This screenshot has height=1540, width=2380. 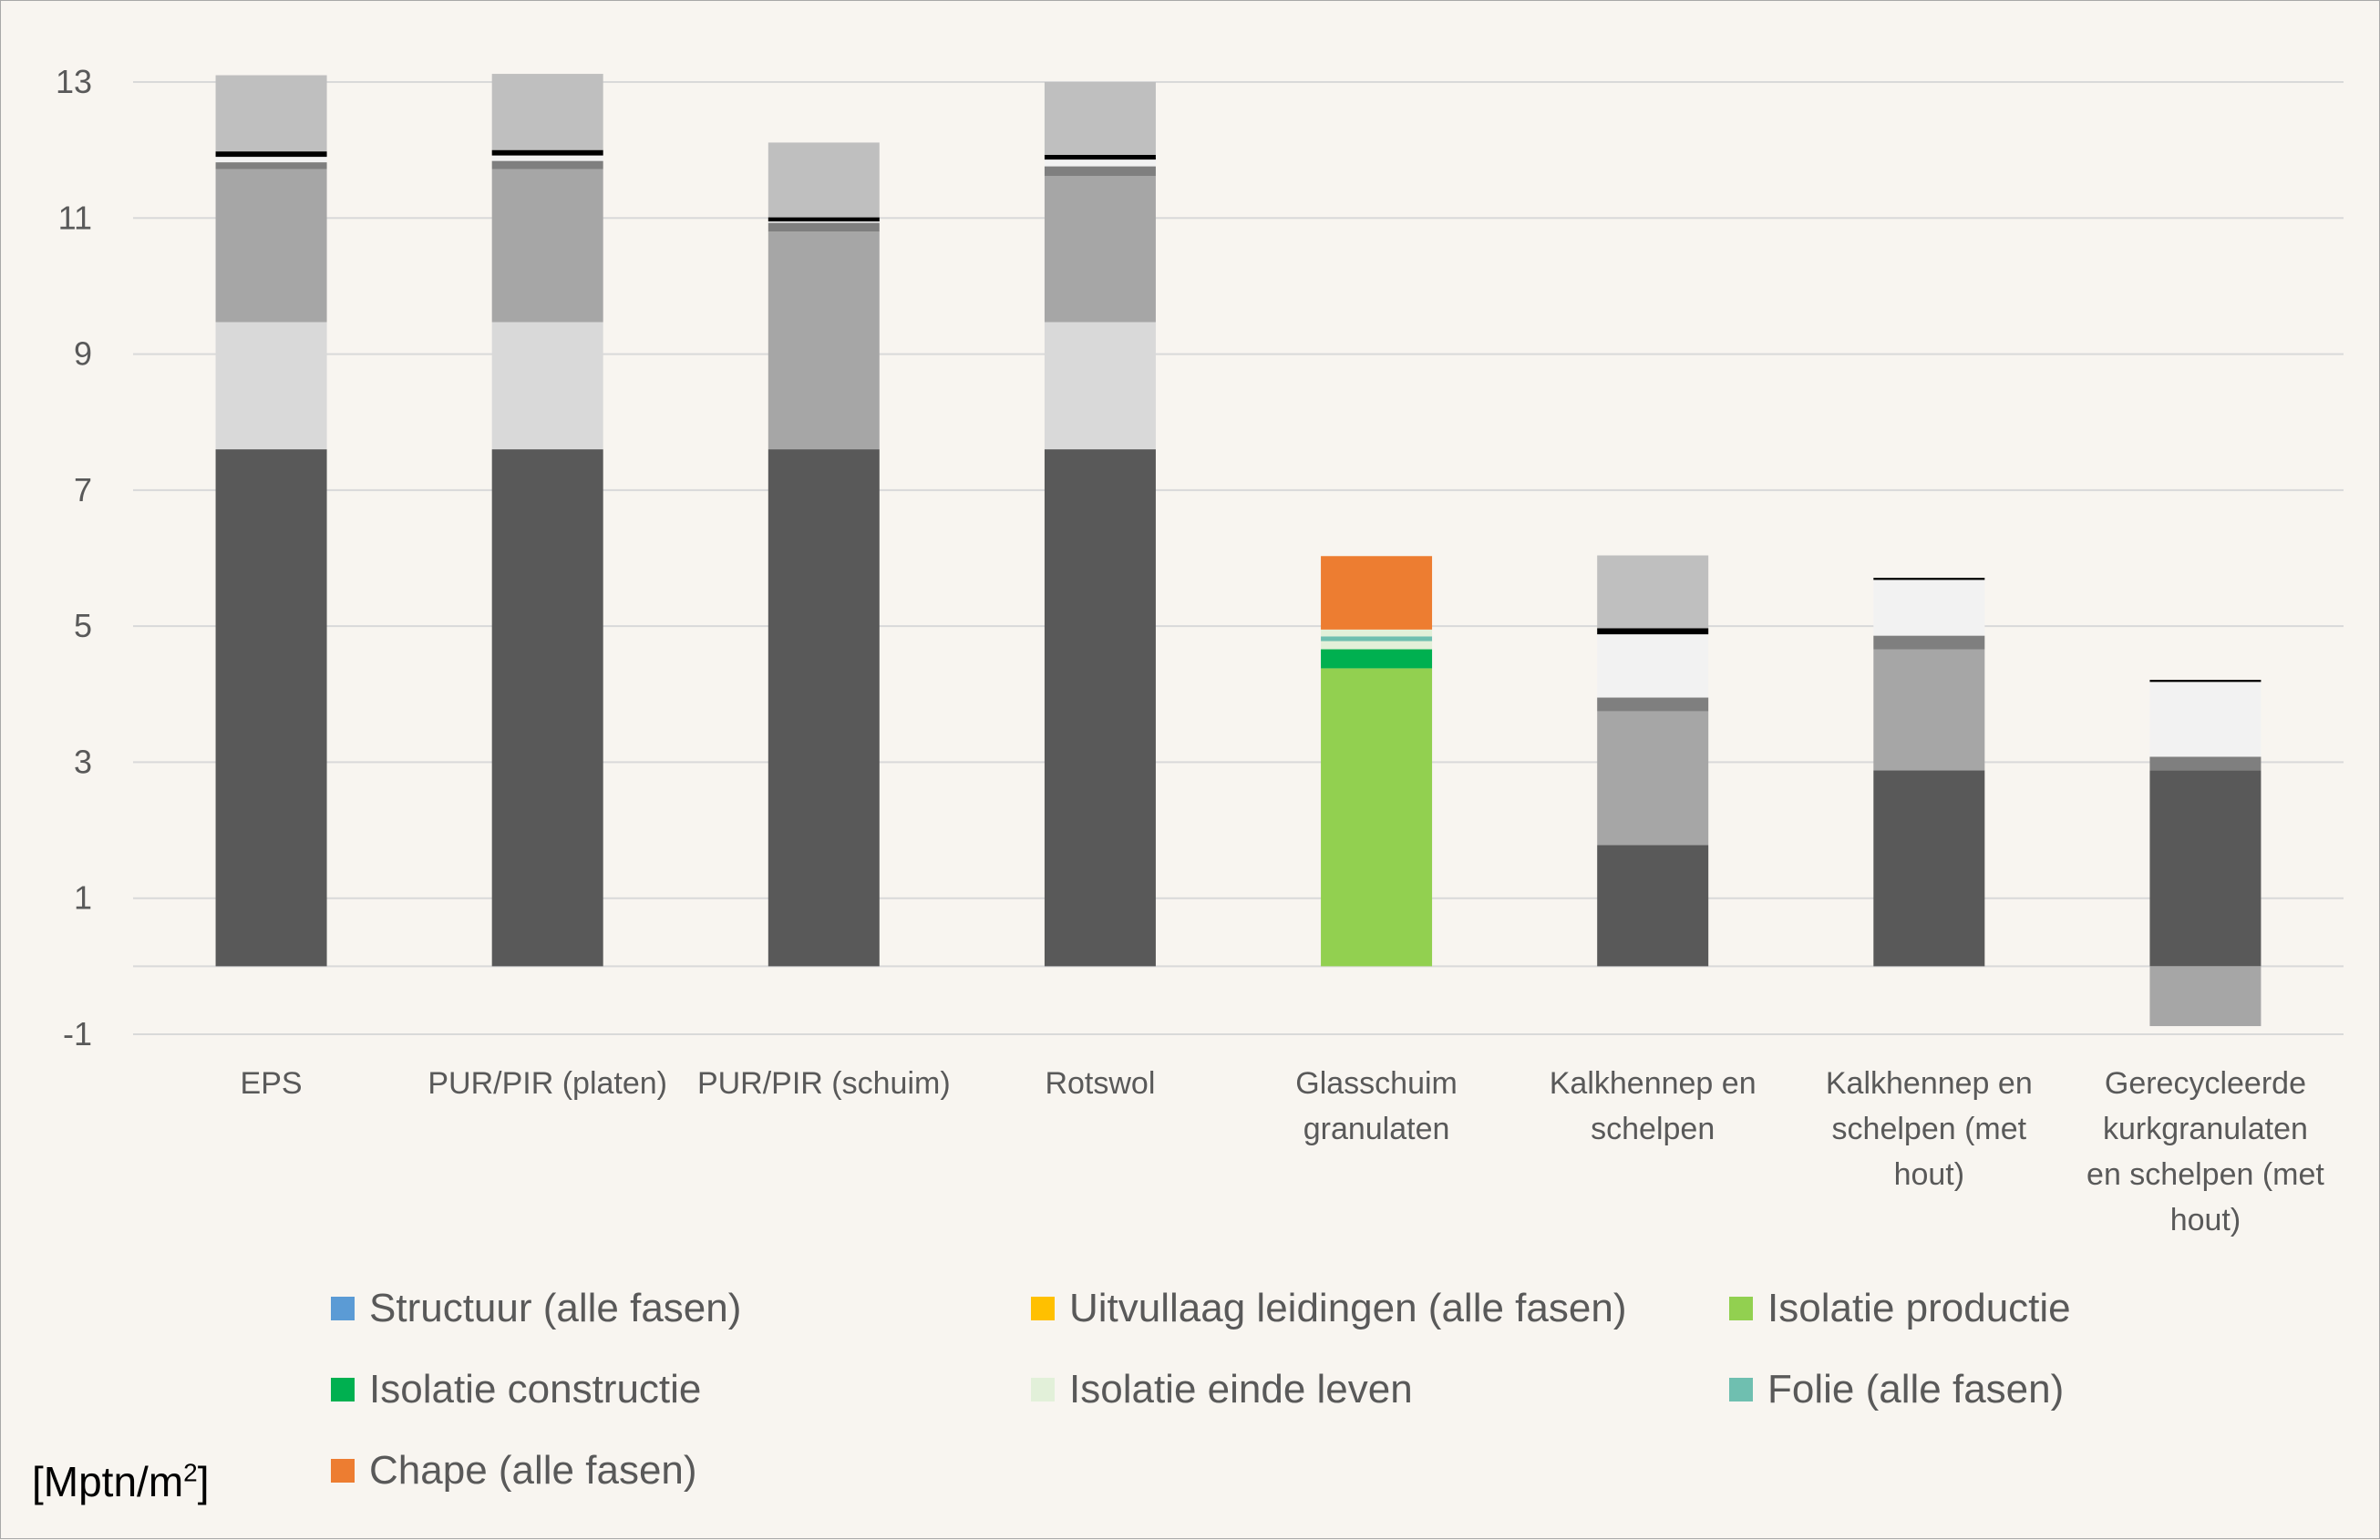 I want to click on y-tick-label: 3, so click(x=83, y=761).